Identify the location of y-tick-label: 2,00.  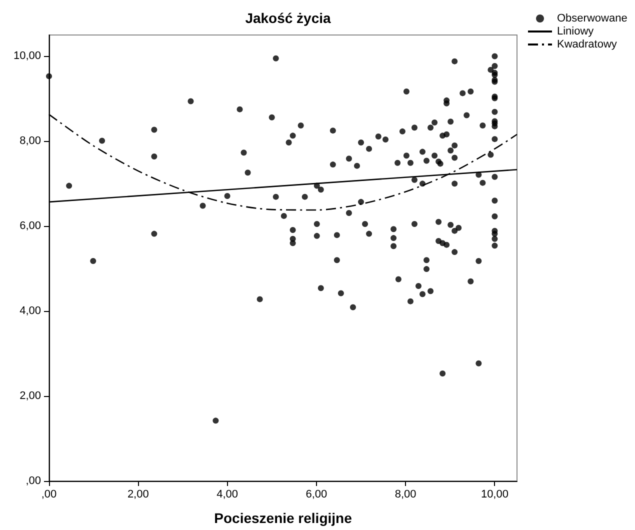
(30, 396).